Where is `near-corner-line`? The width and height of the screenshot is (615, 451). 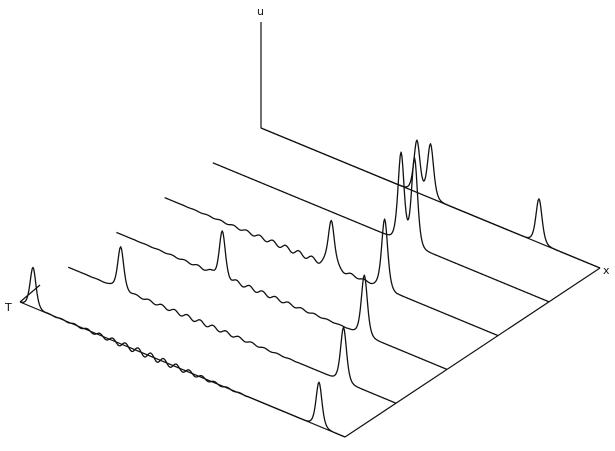
near-corner-line is located at coordinates (30, 293).